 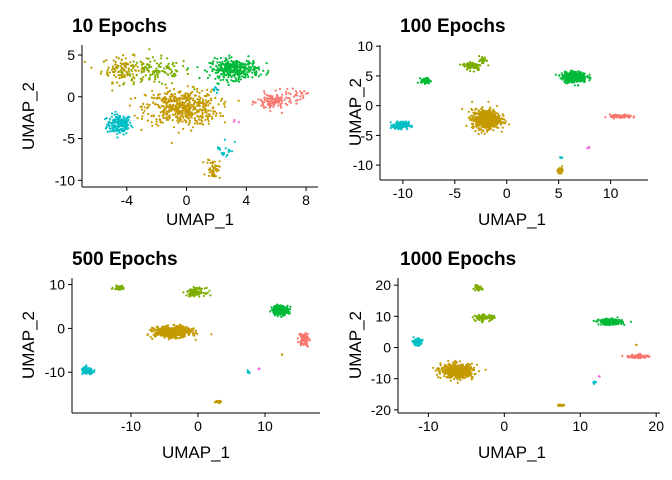 What do you see at coordinates (28, 345) in the screenshot?
I see `y-axis-label: UMAP_2` at bounding box center [28, 345].